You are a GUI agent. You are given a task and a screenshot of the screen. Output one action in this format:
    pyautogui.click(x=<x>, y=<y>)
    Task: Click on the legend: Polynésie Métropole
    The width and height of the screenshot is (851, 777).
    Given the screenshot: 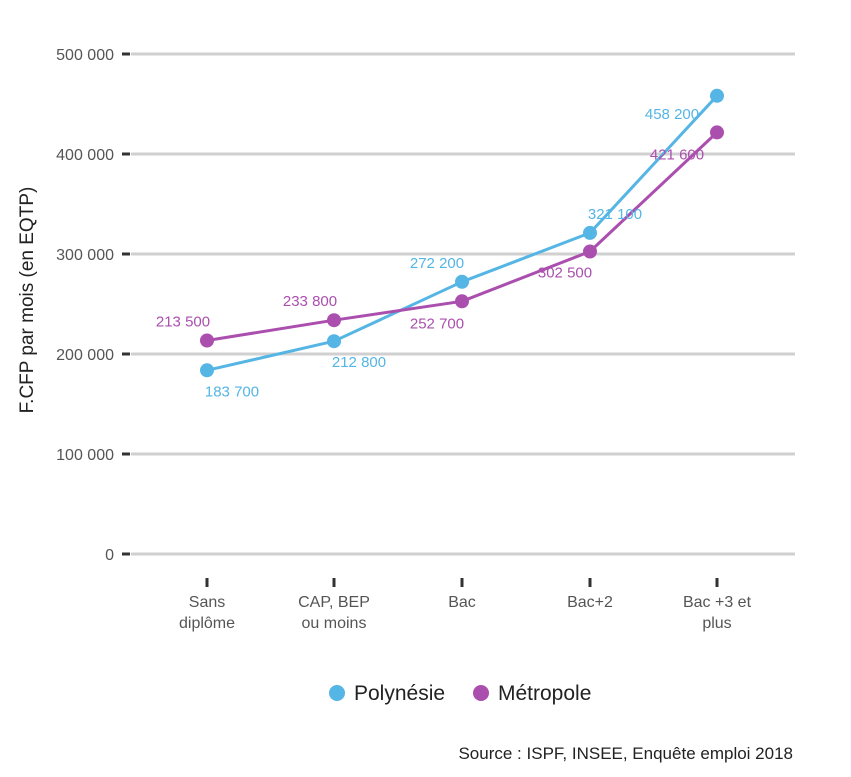 What is the action you would take?
    pyautogui.click(x=460, y=693)
    